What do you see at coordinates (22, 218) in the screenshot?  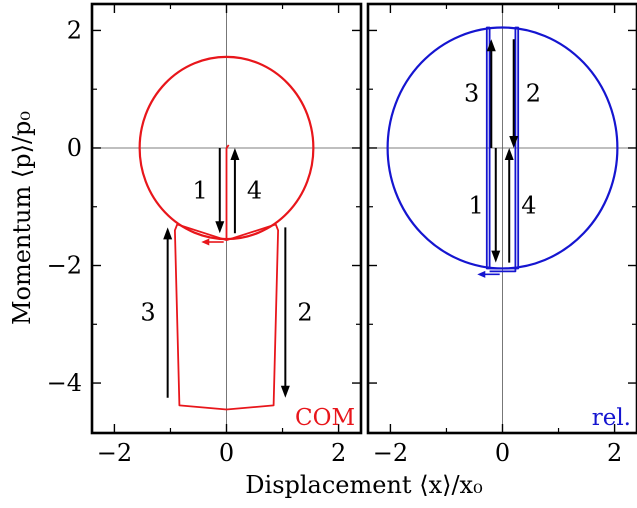 I see `y-axis-title: Momentum ⟨p⟩/p₀` at bounding box center [22, 218].